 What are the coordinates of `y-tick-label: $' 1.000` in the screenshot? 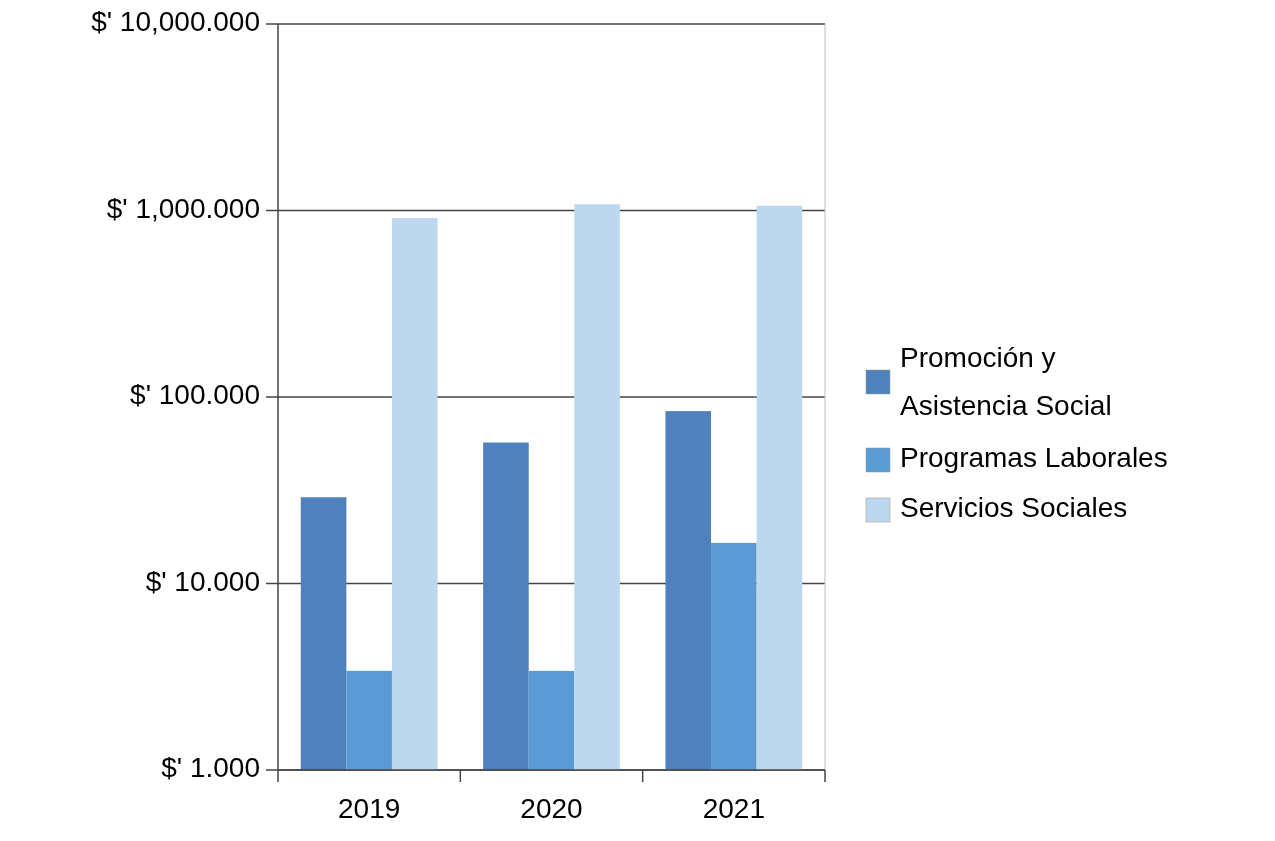 It's located at (210, 768).